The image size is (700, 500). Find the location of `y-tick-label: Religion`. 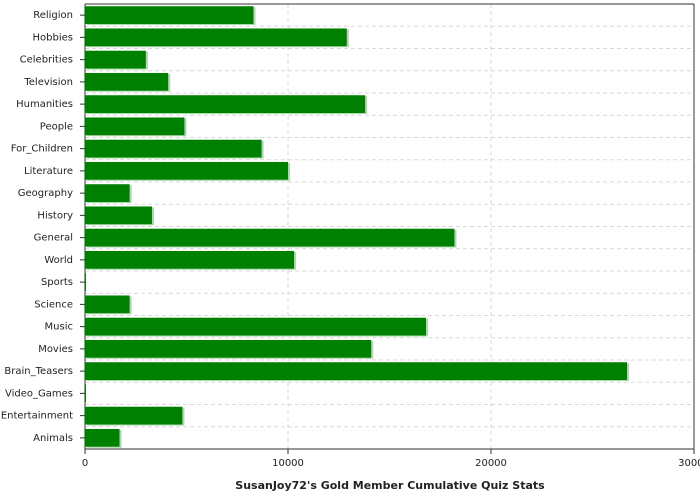

y-tick-label: Religion is located at coordinates (53, 15).